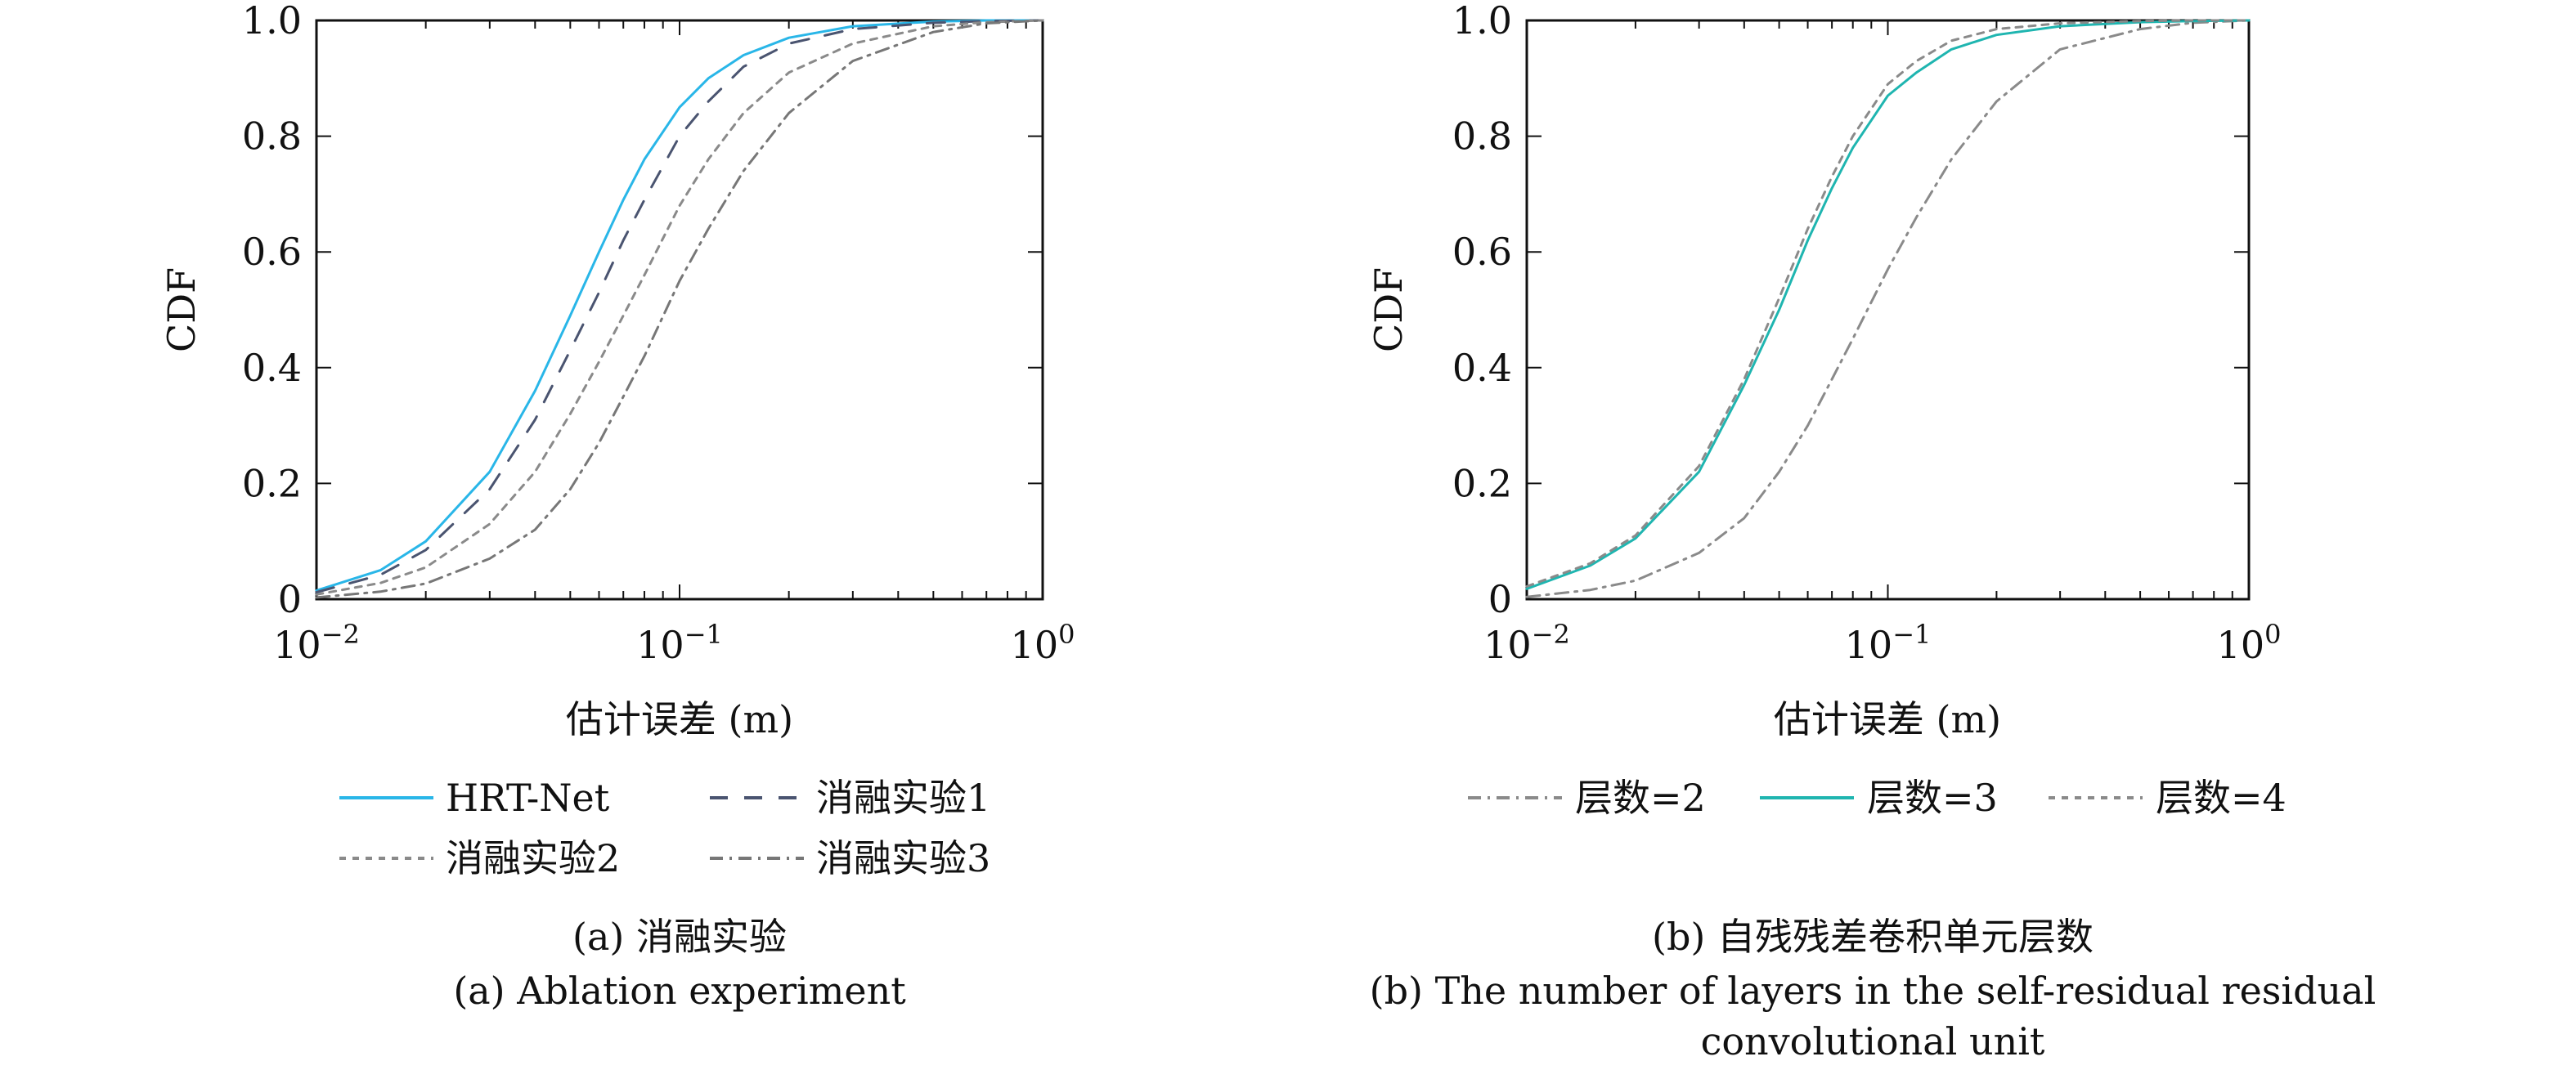 The height and width of the screenshot is (1070, 2576). What do you see at coordinates (1889, 643) in the screenshot?
I see `panel-b-x-tick-label: 10⁻¹` at bounding box center [1889, 643].